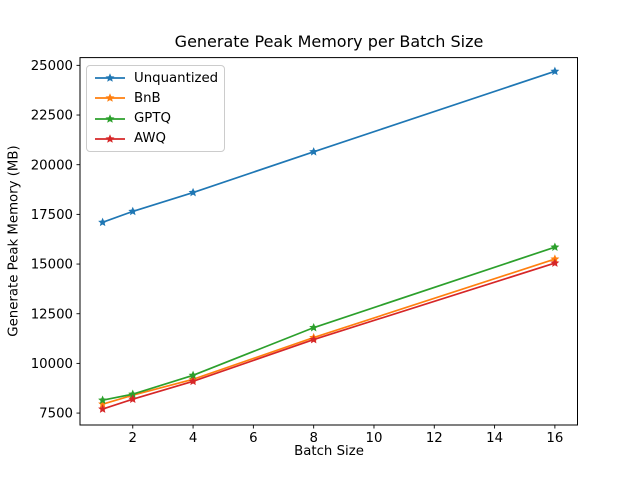  I want to click on legend-label: Unquantized, so click(176, 78).